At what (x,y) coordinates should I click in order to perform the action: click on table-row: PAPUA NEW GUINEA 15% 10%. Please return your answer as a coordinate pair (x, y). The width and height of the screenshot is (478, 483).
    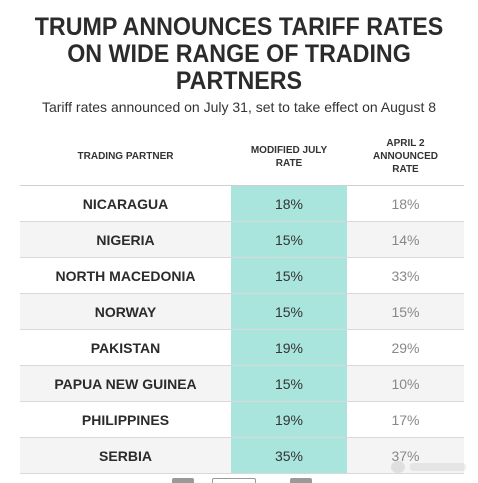
    Looking at the image, I should click on (242, 384).